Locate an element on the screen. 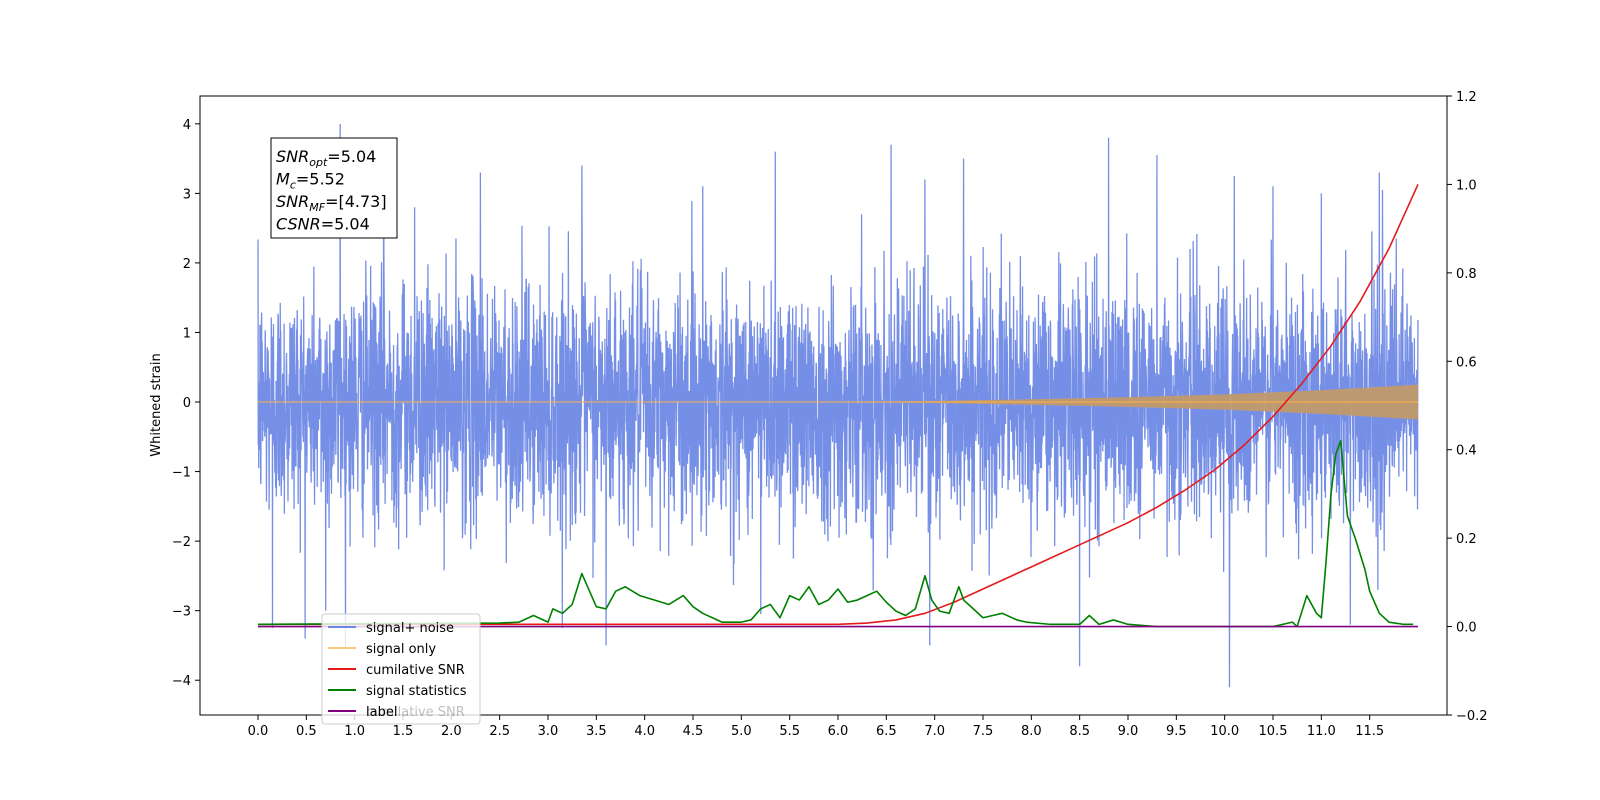 This screenshot has height=800, width=1600. x-tick-label: 4.5 is located at coordinates (693, 731).